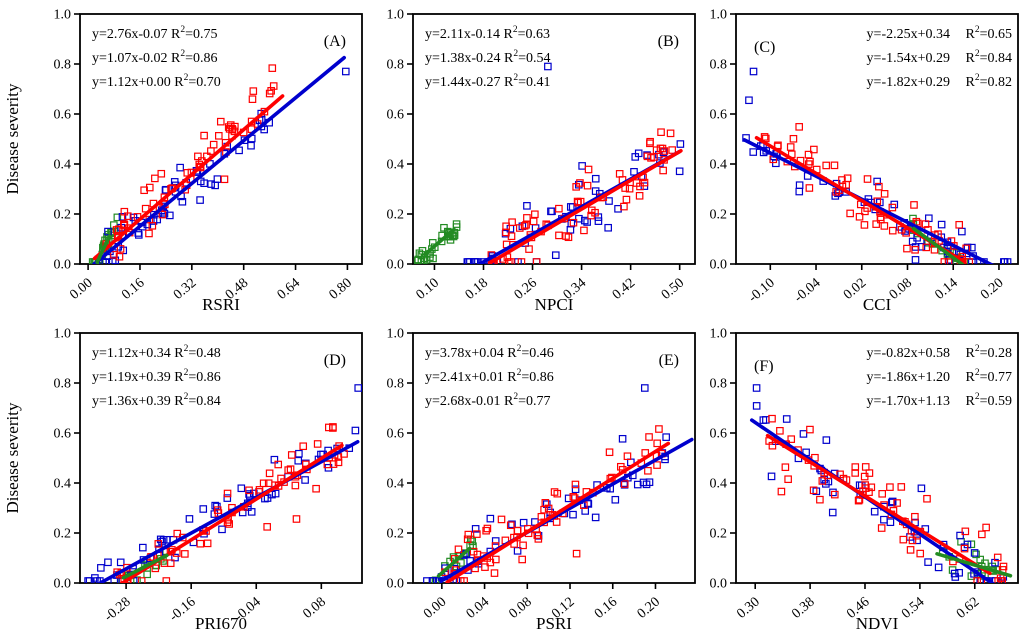 The height and width of the screenshot is (643, 1021). I want to click on x-axis-label: NPCI, so click(554, 304).